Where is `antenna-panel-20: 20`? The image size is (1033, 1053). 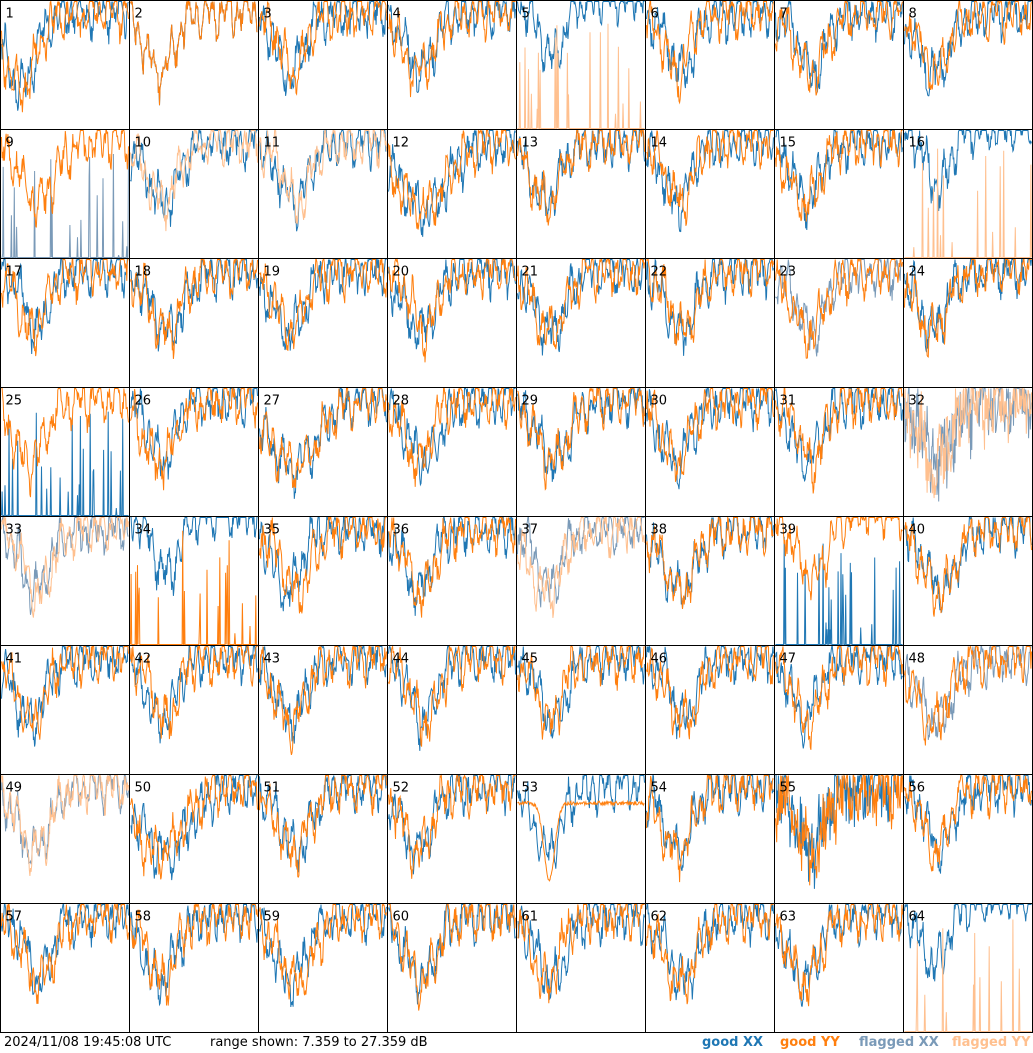
antenna-panel-20: 20 is located at coordinates (452, 322).